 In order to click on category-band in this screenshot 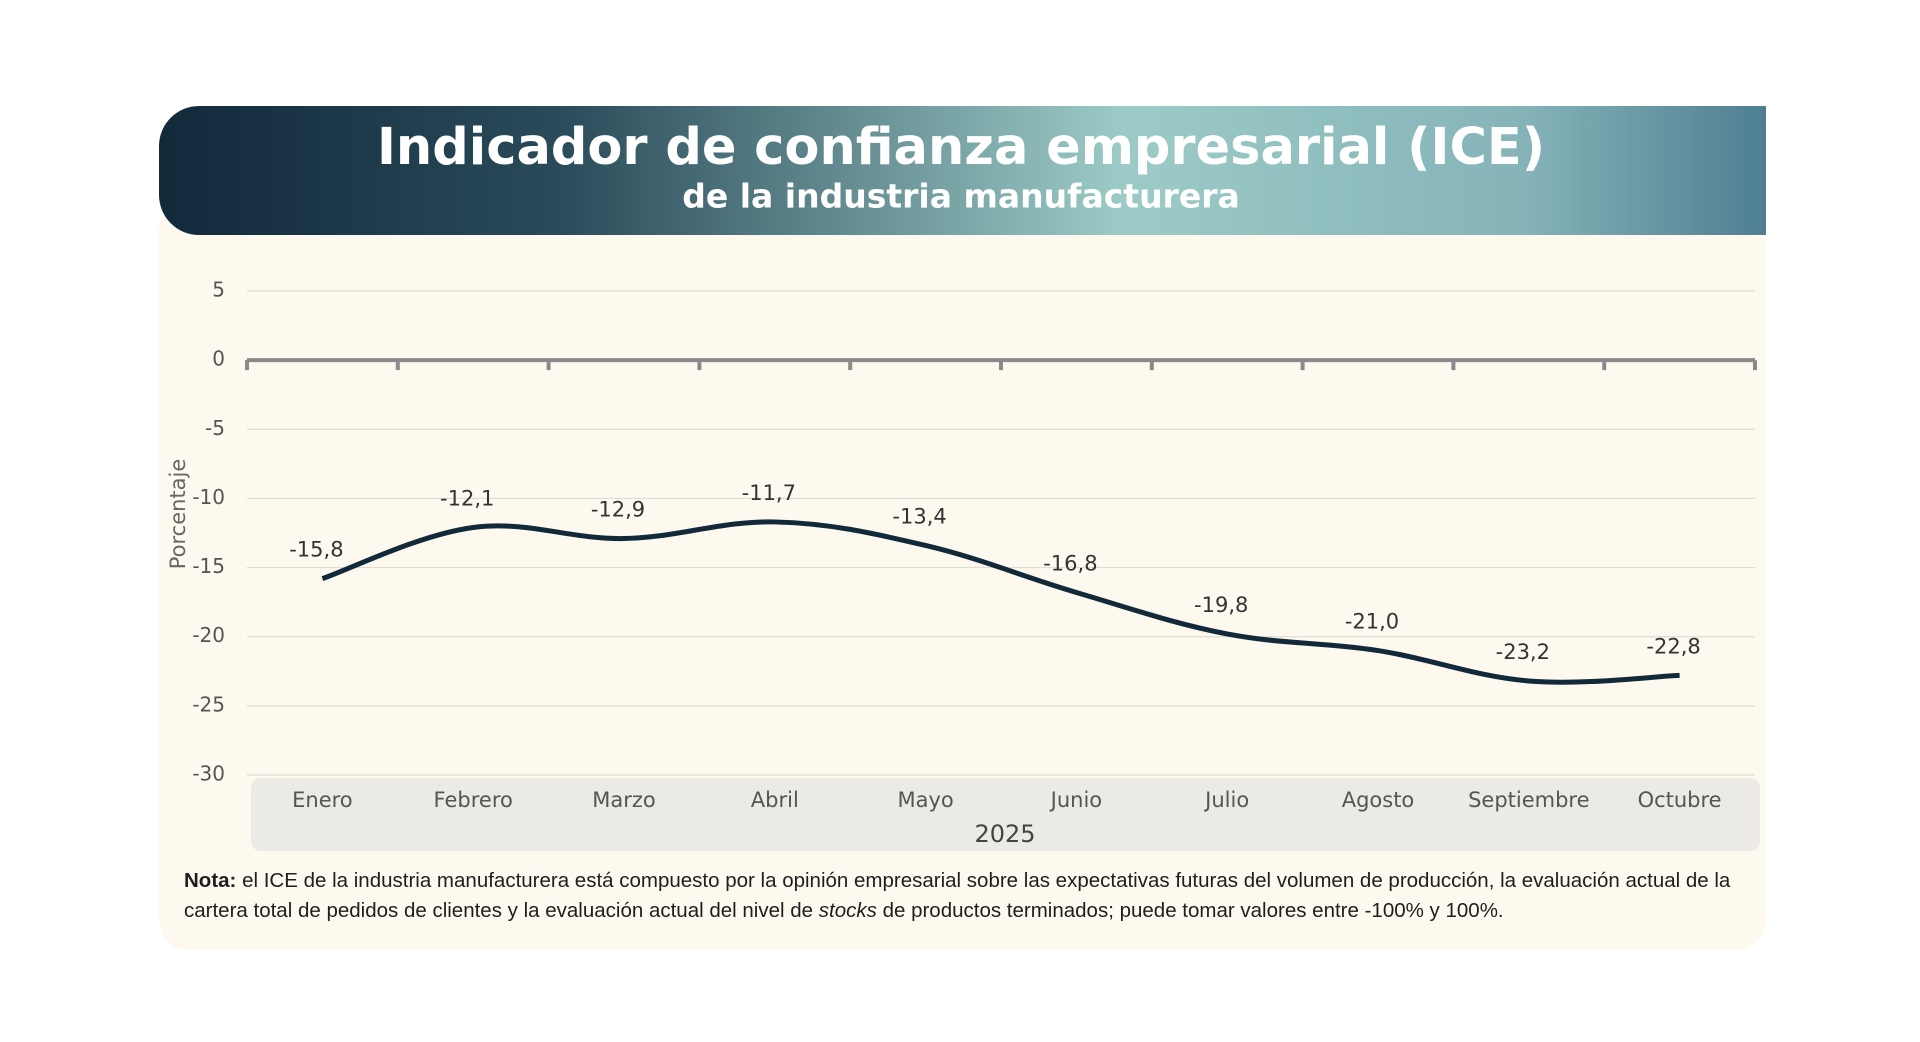, I will do `click(1005, 814)`.